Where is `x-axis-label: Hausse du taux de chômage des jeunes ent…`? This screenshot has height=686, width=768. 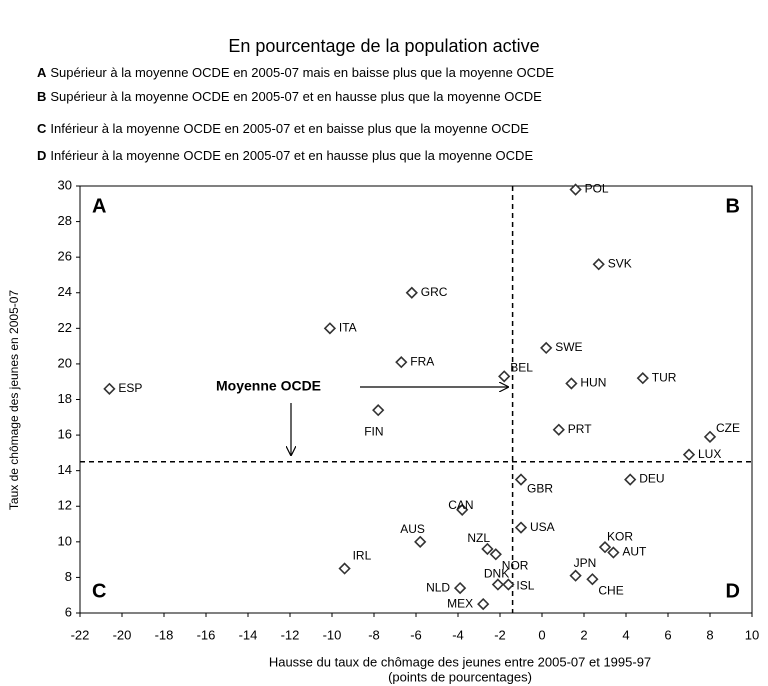 x-axis-label: Hausse du taux de chômage des jeunes ent… is located at coordinates (460, 661).